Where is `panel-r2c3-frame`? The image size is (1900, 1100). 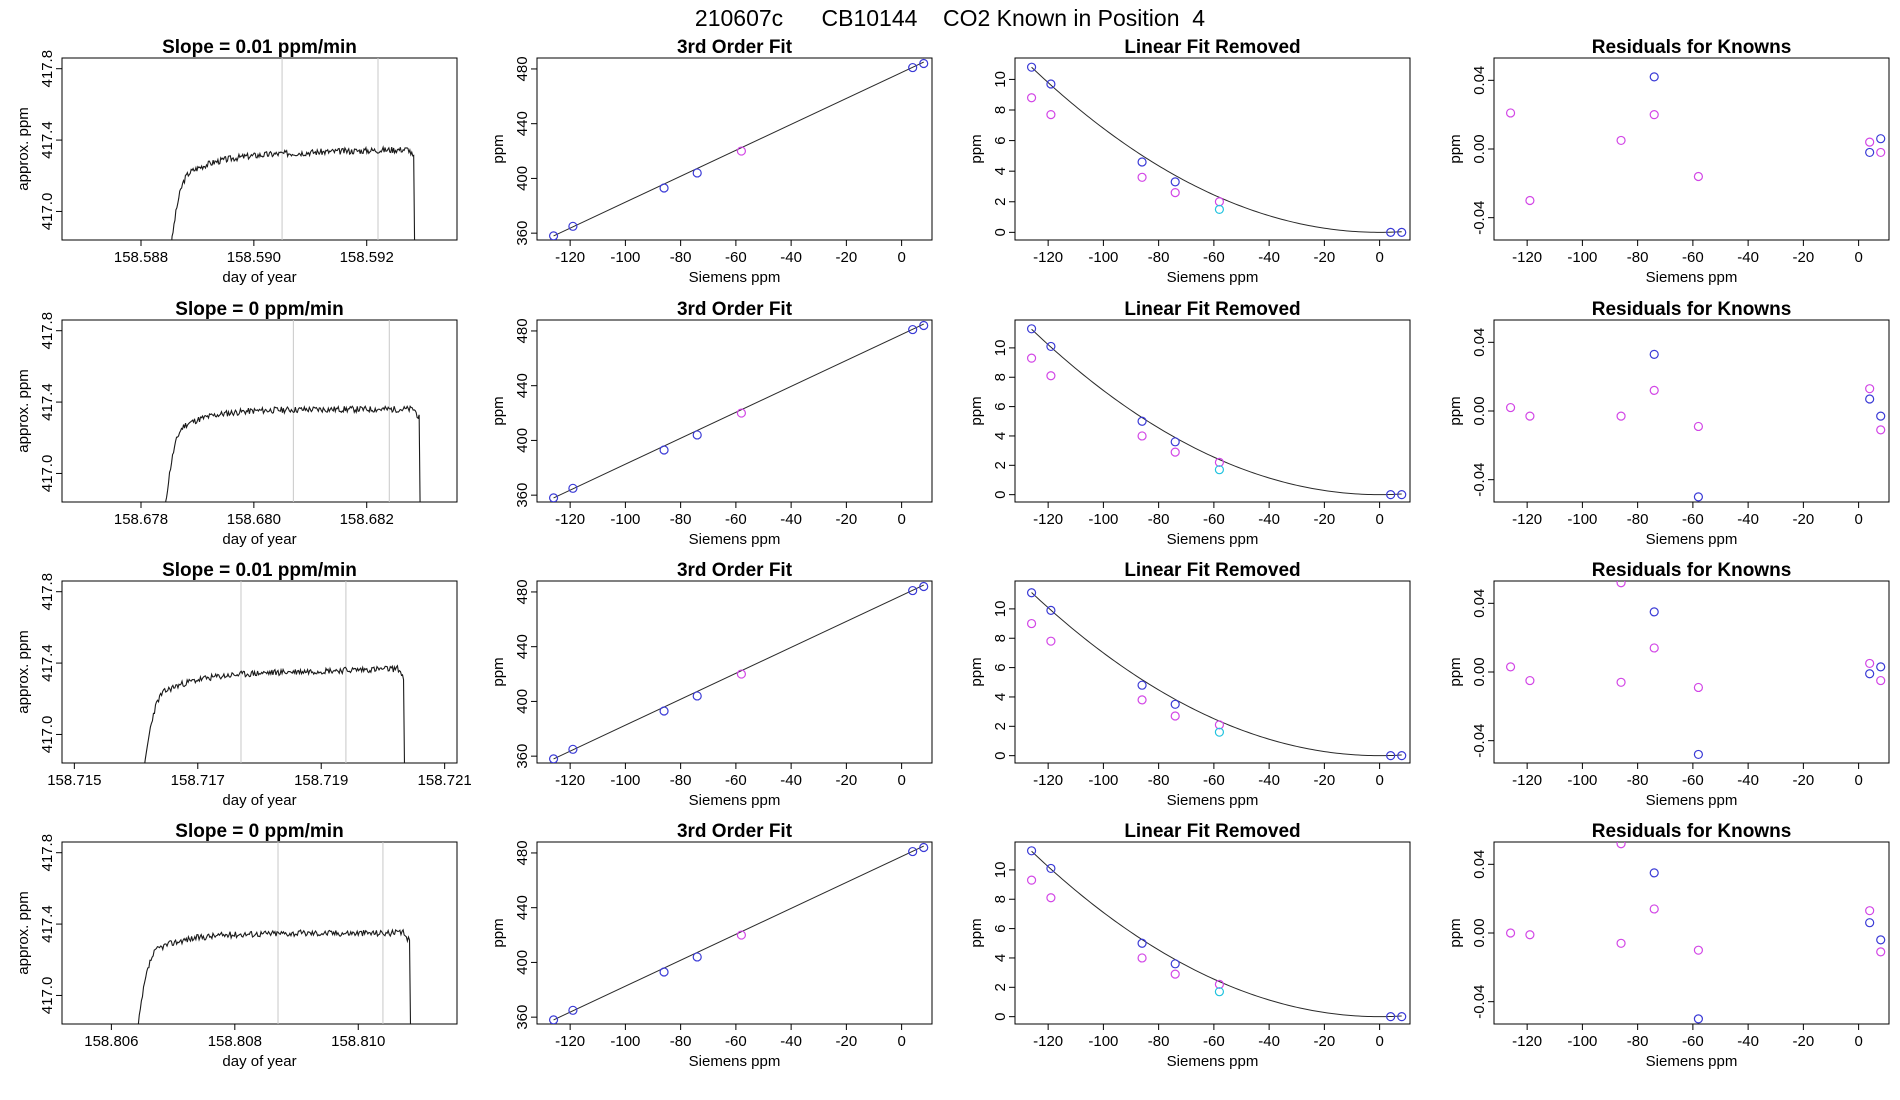
panel-r2c3-frame is located at coordinates (1212, 411).